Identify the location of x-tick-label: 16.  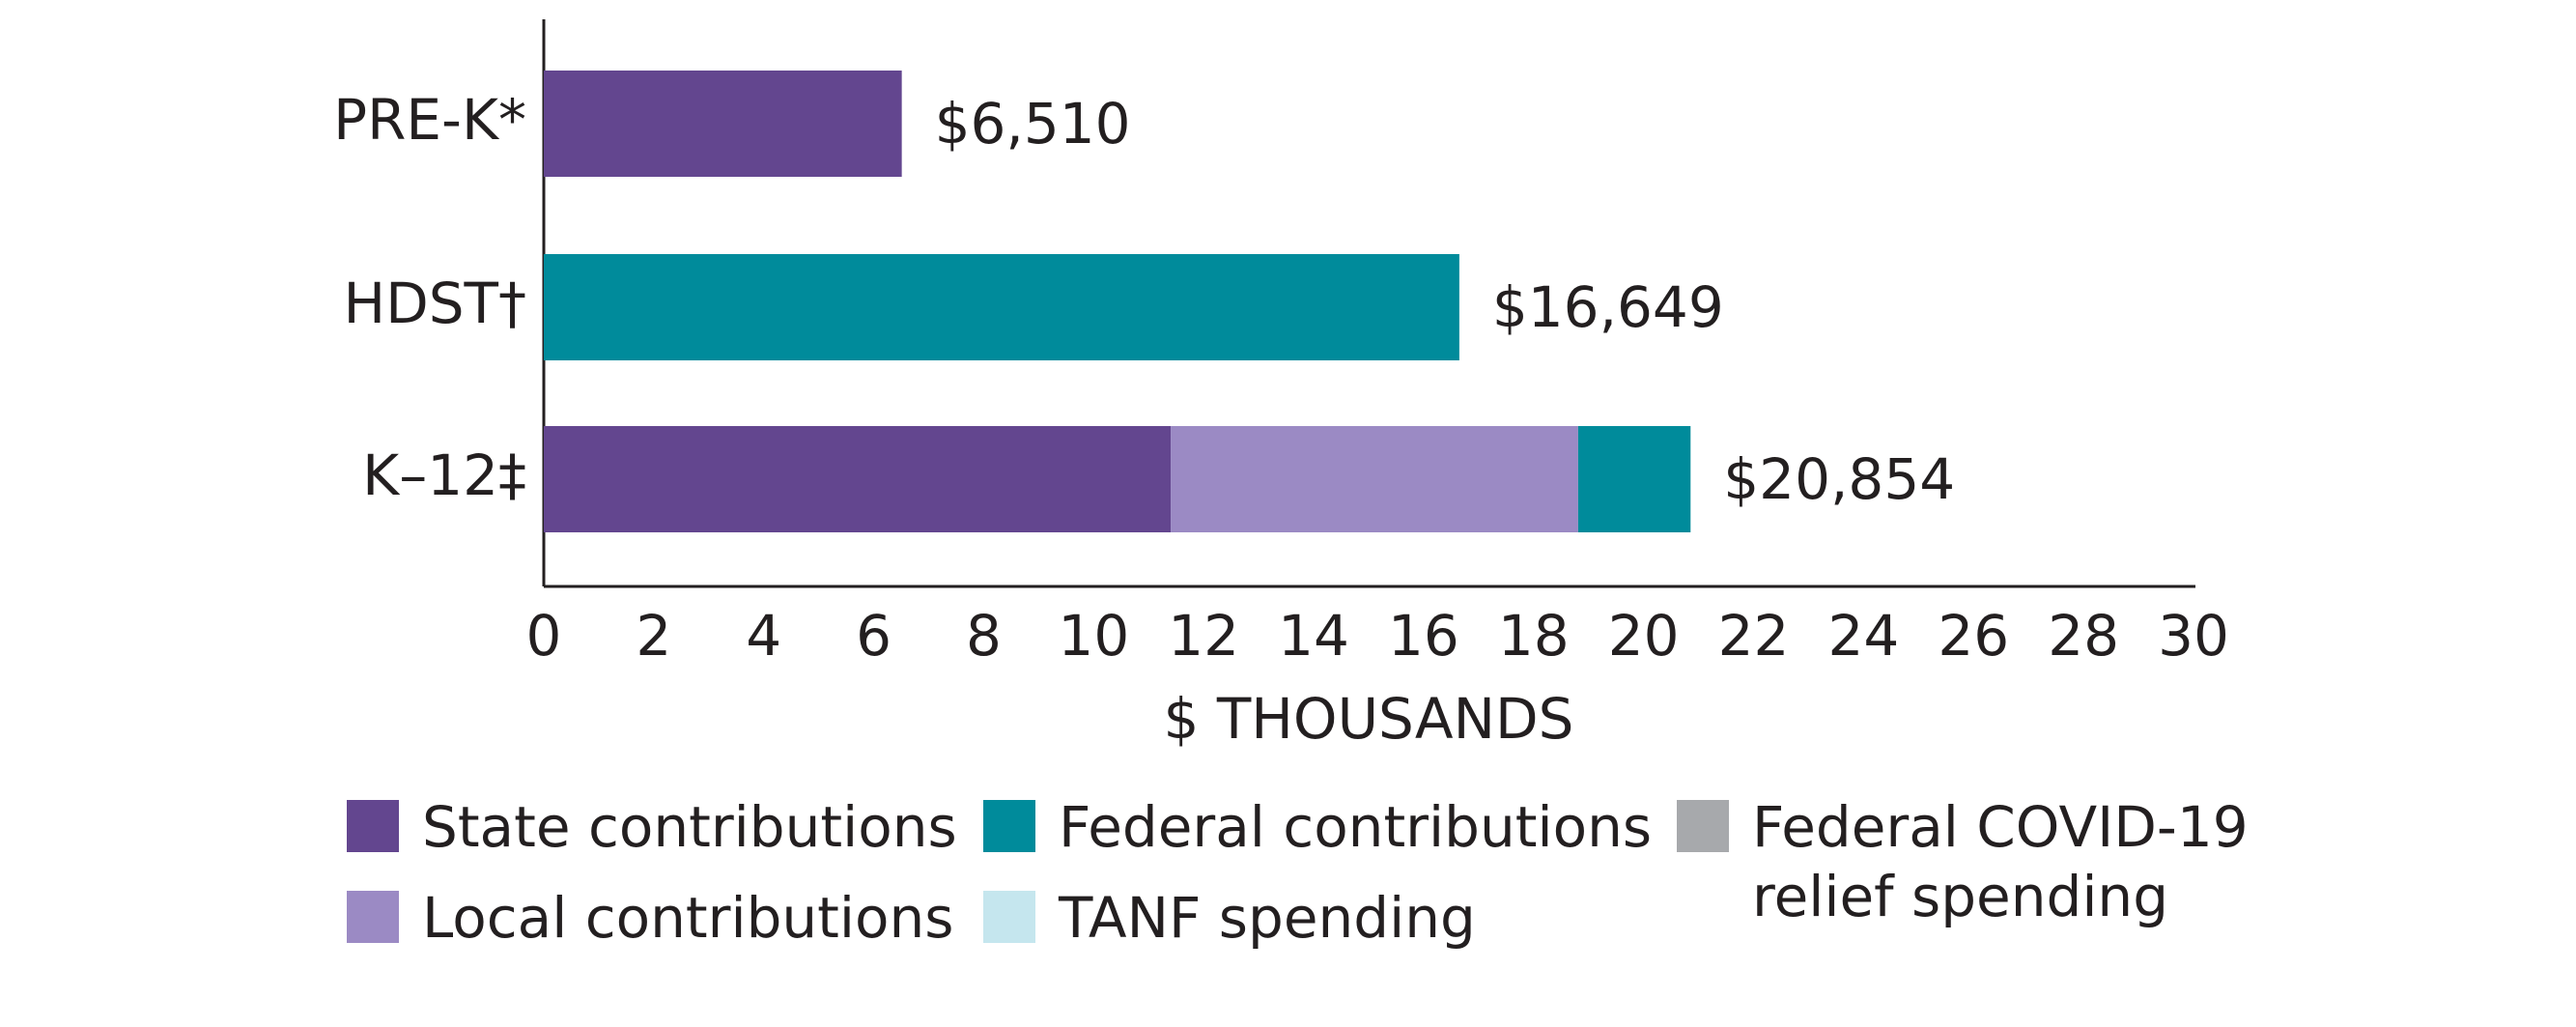
(1423, 636).